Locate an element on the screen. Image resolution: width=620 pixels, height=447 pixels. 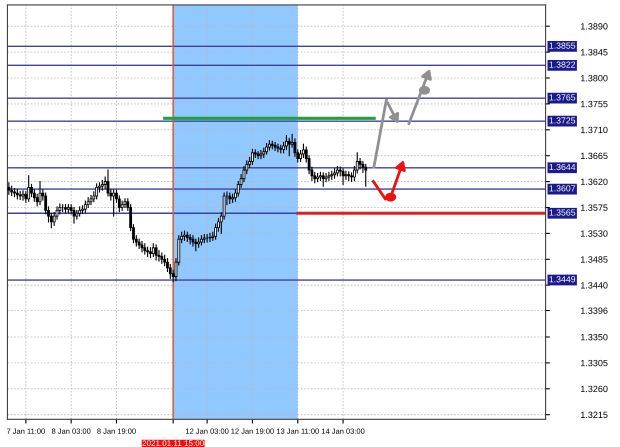
y-tick-label: 1.3665 is located at coordinates (594, 156).